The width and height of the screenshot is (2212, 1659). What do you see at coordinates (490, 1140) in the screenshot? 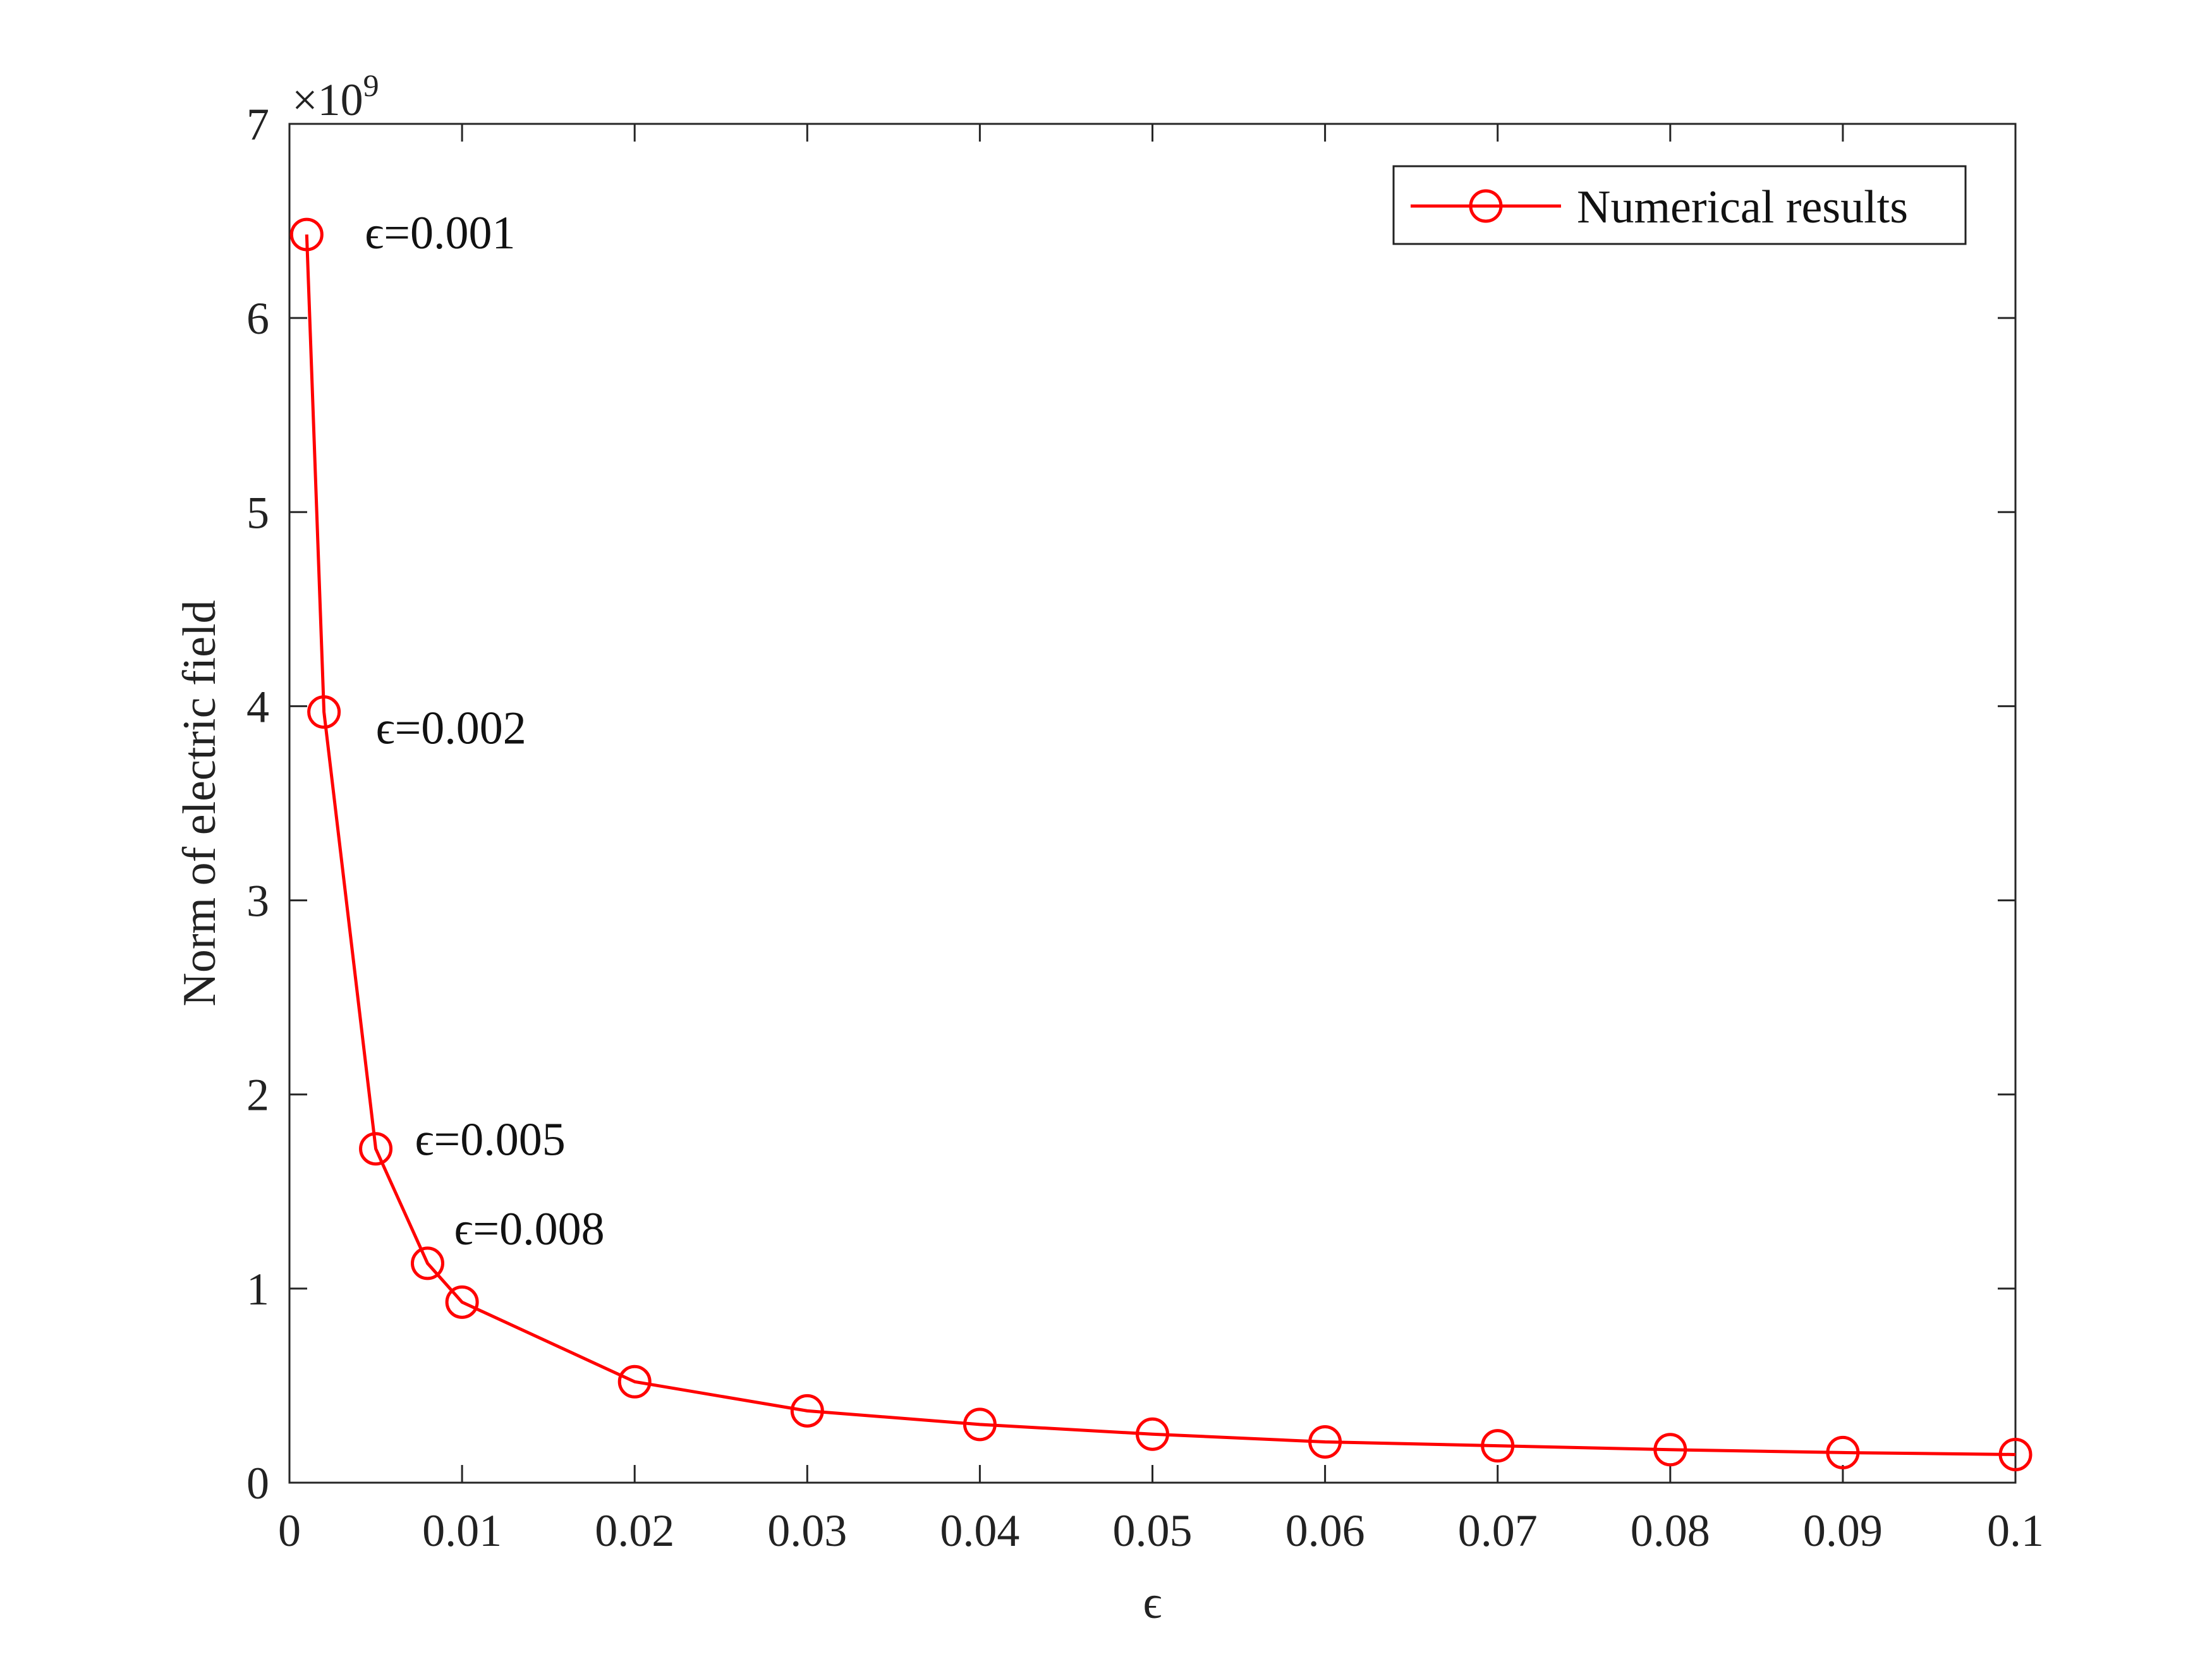
I see `point-annotation: ϵ=0.005` at bounding box center [490, 1140].